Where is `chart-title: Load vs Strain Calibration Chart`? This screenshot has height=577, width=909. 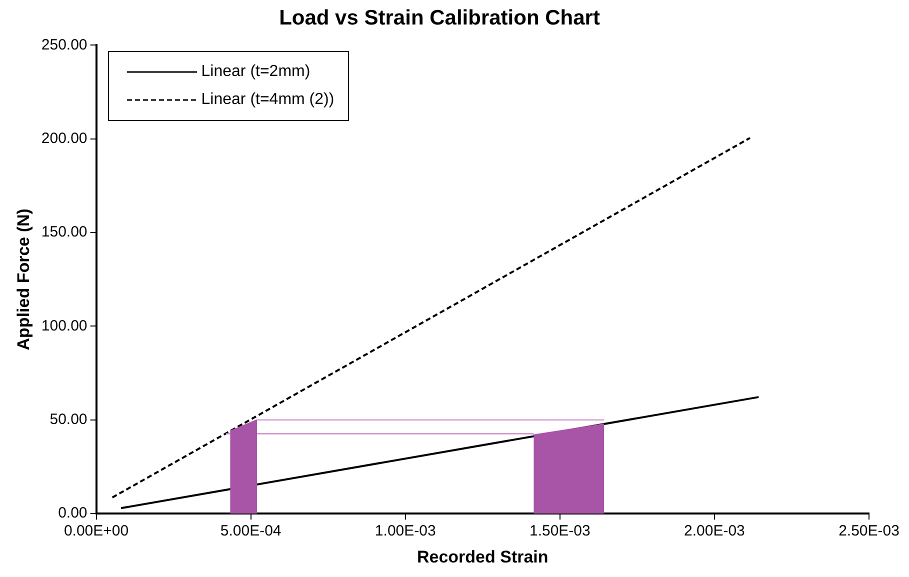
chart-title: Load vs Strain Calibration Chart is located at coordinates (439, 18).